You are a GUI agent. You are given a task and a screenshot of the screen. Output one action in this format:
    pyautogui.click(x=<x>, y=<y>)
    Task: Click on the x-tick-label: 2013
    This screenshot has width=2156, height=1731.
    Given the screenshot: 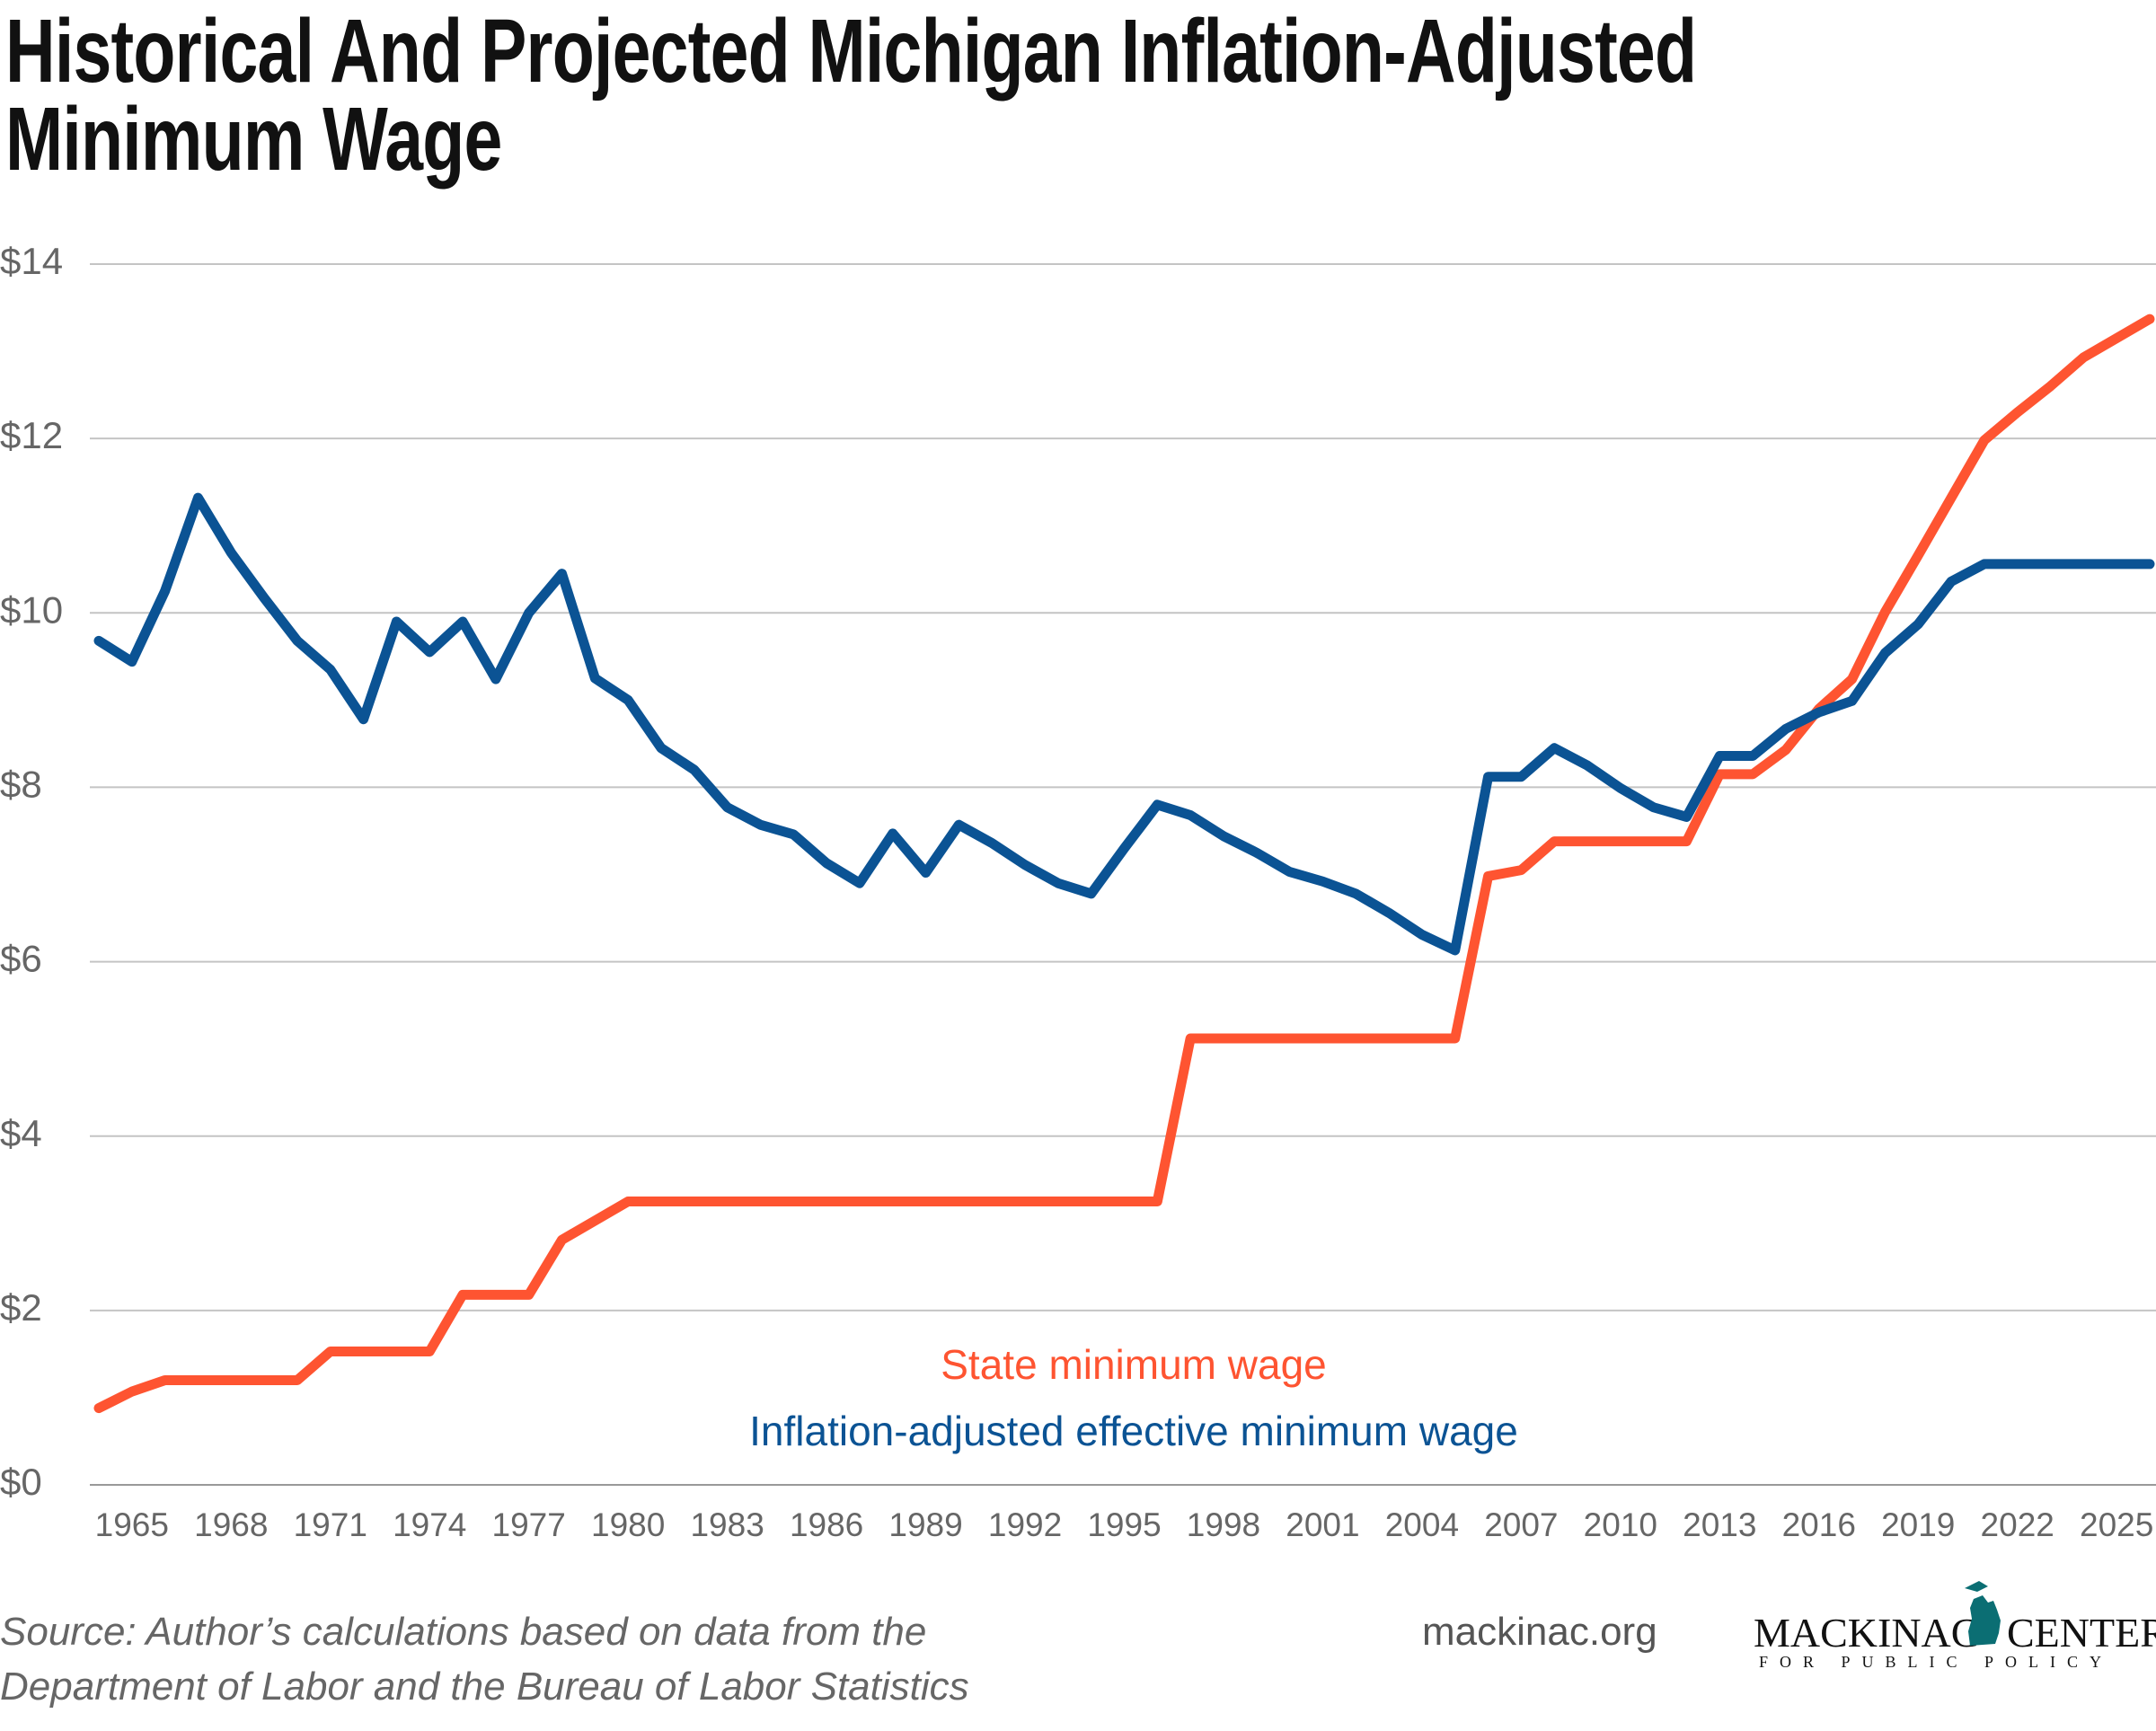 What is the action you would take?
    pyautogui.click(x=1719, y=1524)
    